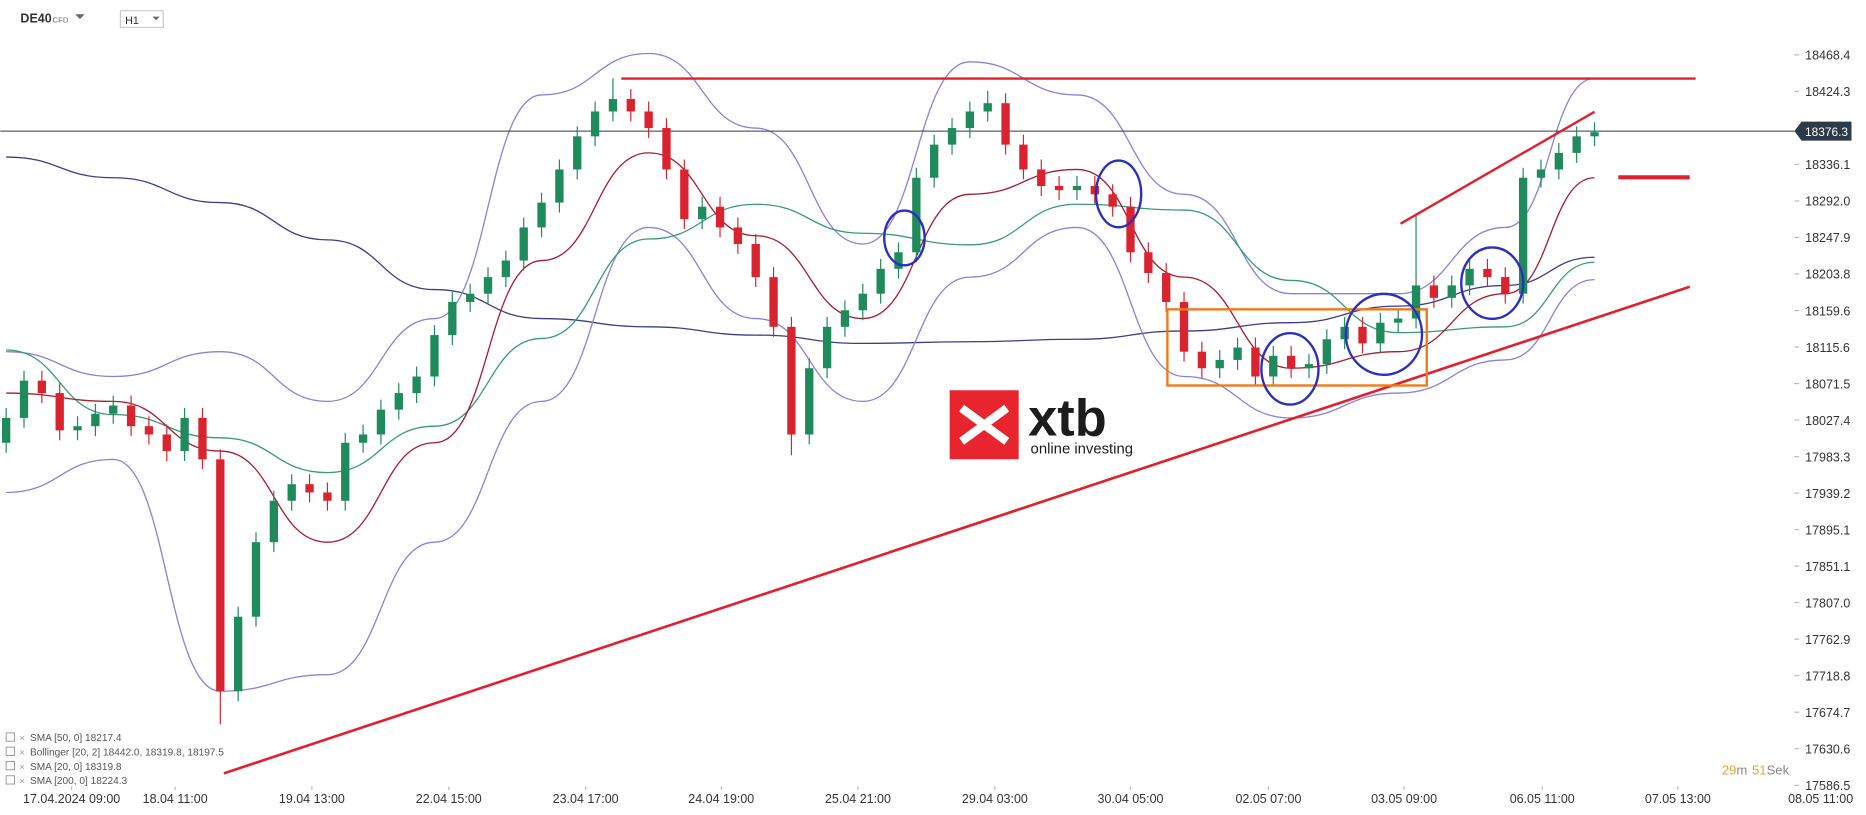  I want to click on y-tick-label: 18027.4, so click(1827, 421).